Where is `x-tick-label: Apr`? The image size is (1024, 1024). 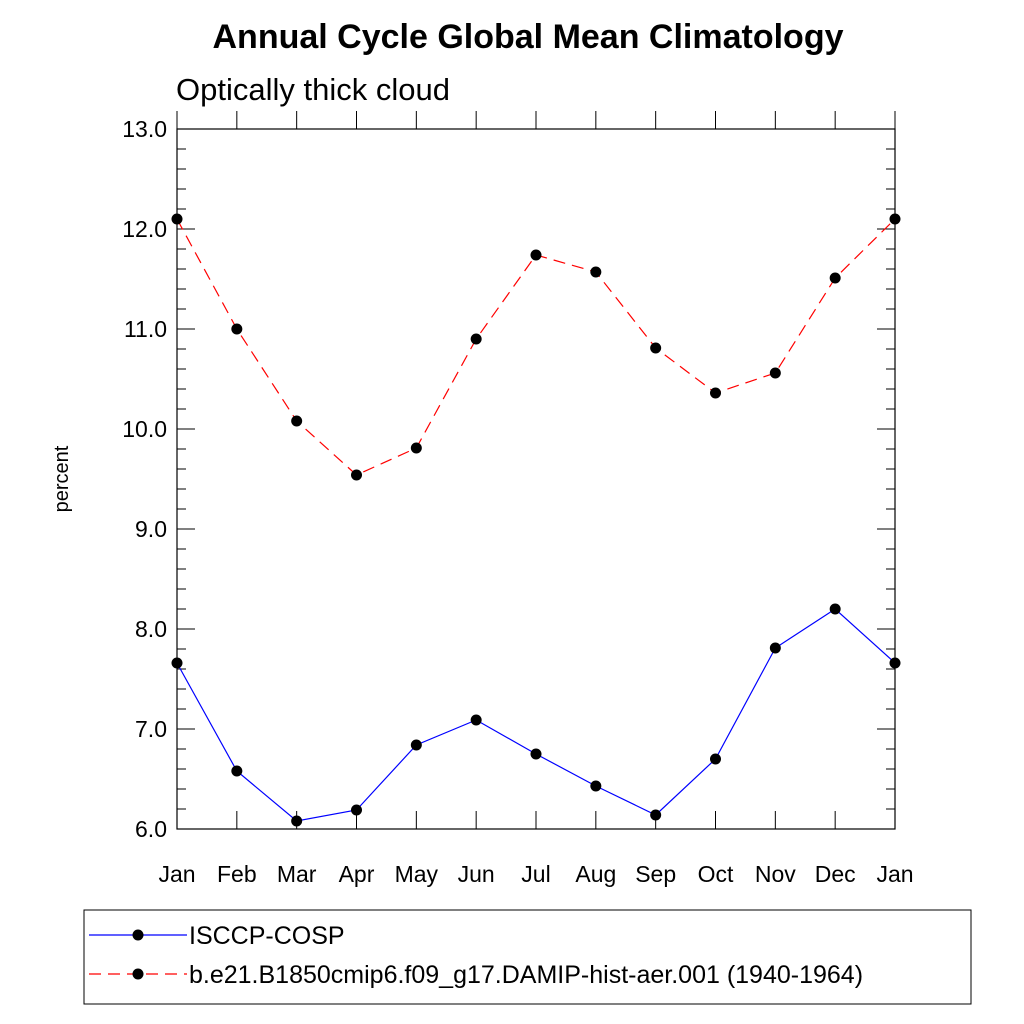
x-tick-label: Apr is located at coordinates (357, 874).